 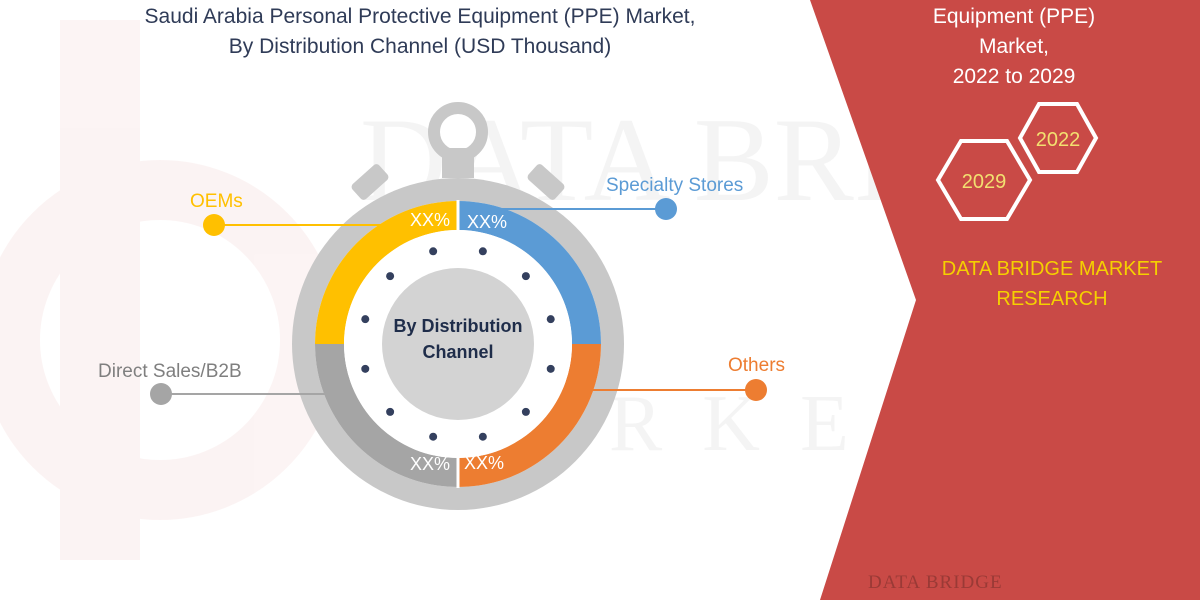 What do you see at coordinates (170, 371) in the screenshot?
I see `callout-label: Direct Sales/B2B` at bounding box center [170, 371].